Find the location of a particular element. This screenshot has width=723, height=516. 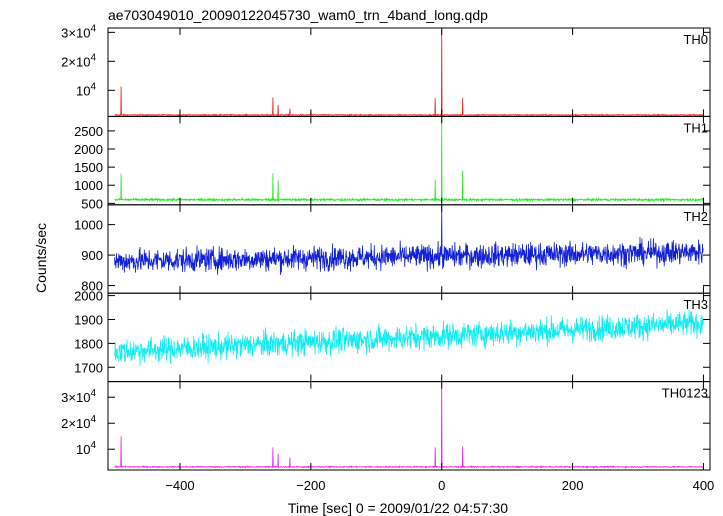

x-tick-label: 400 is located at coordinates (704, 485).